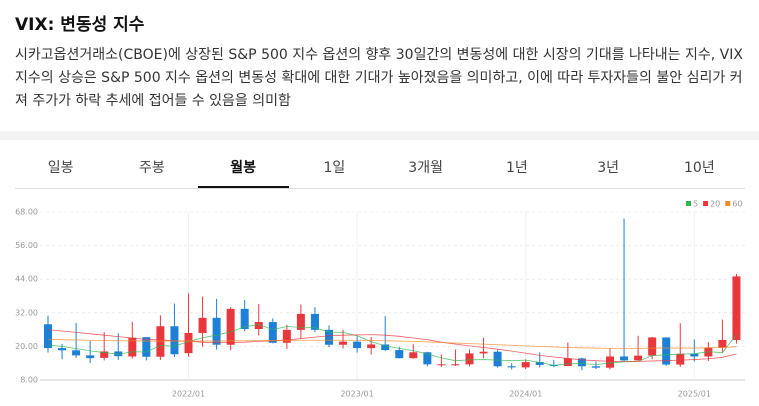 This screenshot has height=406, width=759. I want to click on y-tick-label: 68.00, so click(26, 212).